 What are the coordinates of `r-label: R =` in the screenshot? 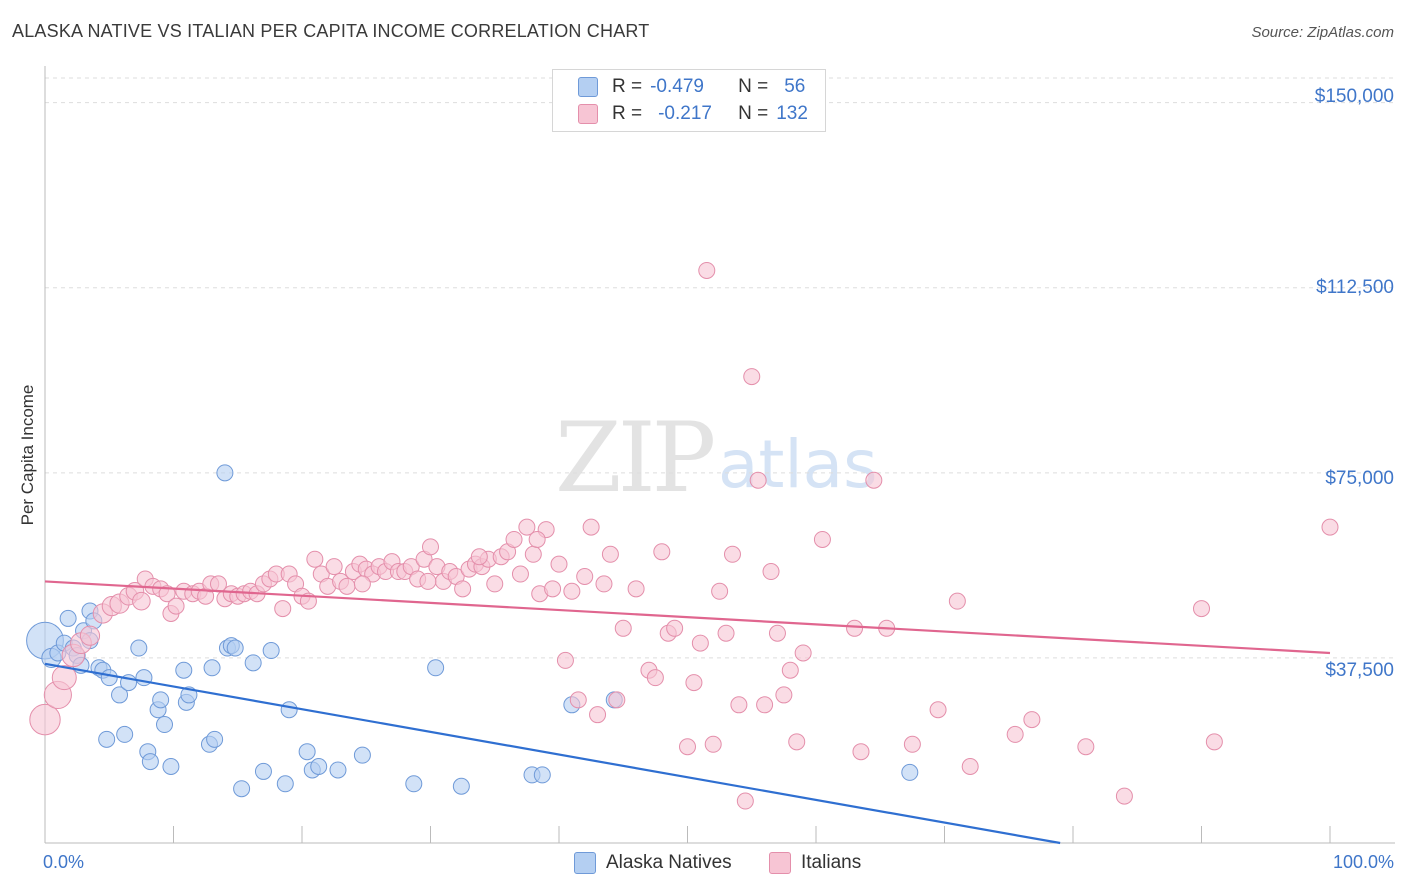 It's located at (627, 113).